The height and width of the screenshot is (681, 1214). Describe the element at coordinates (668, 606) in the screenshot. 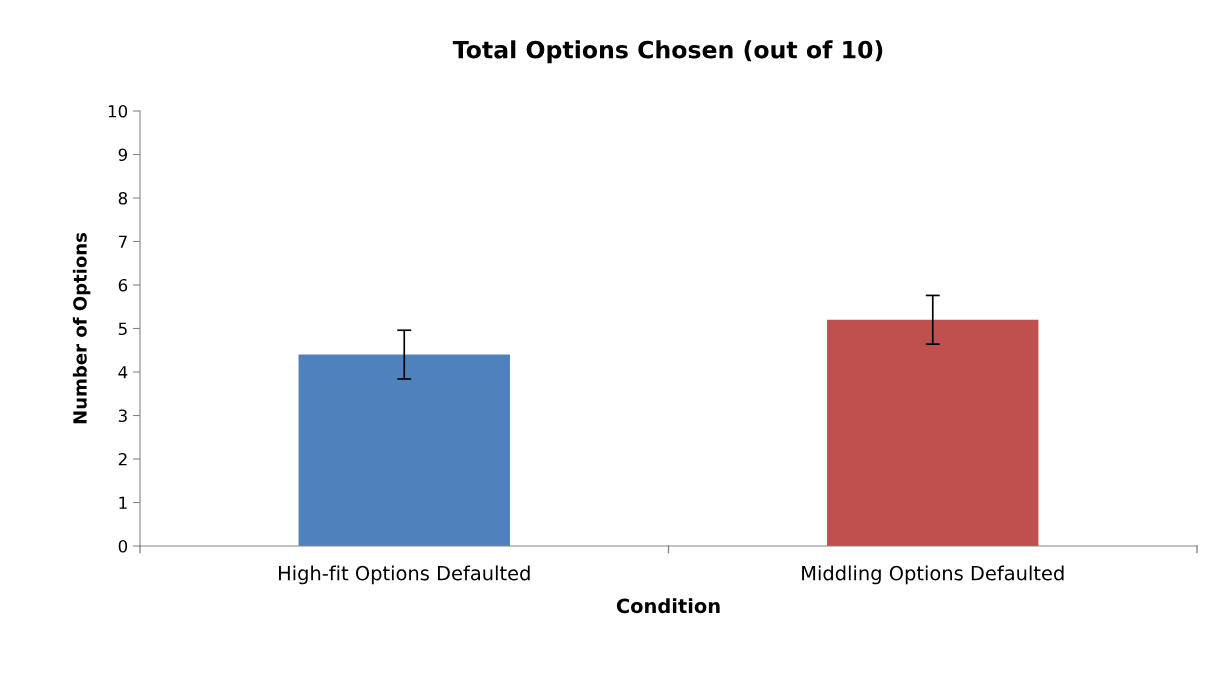

I see `x-axis-title: Condition` at that location.